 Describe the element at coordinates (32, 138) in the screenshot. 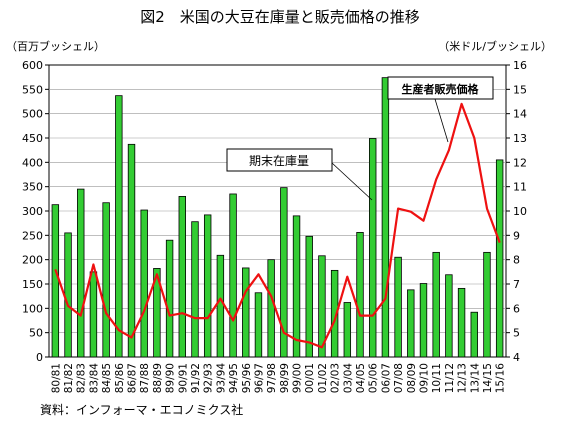

I see `y-left-tick-label: 450` at that location.